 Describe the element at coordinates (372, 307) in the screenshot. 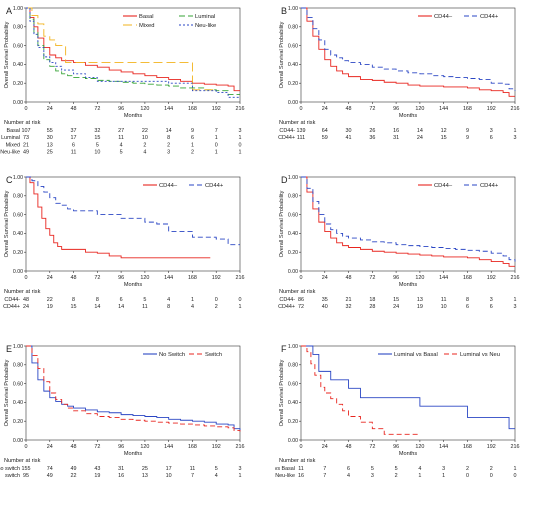

I see `risk-count: 28` at that location.